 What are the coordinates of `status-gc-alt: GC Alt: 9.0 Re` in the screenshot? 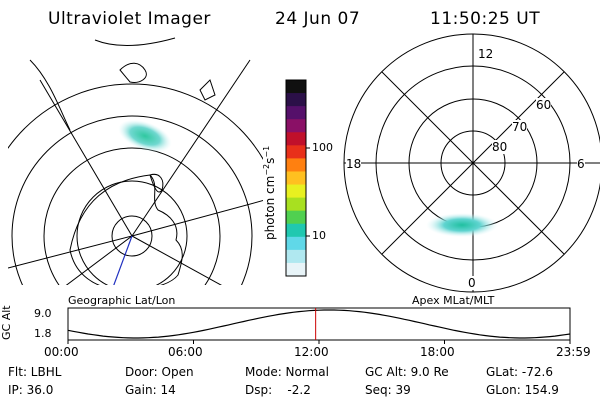 It's located at (407, 372).